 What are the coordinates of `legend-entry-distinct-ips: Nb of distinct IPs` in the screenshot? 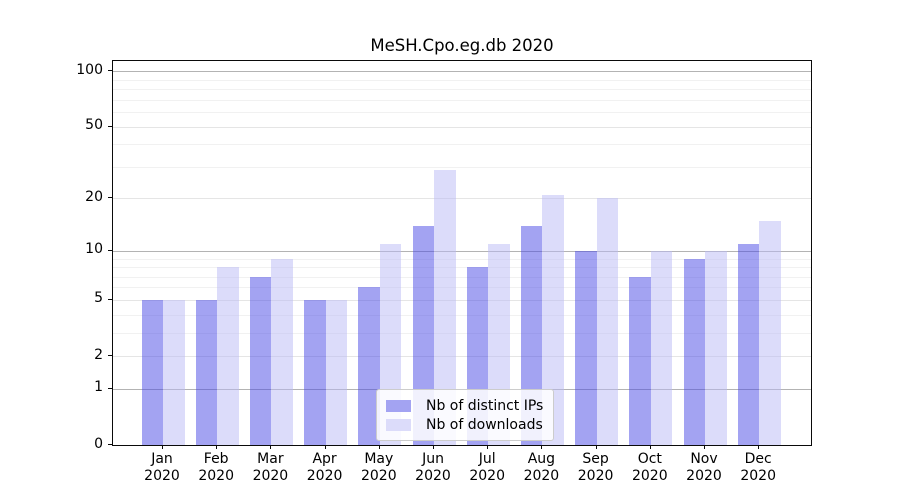 It's located at (464, 405).